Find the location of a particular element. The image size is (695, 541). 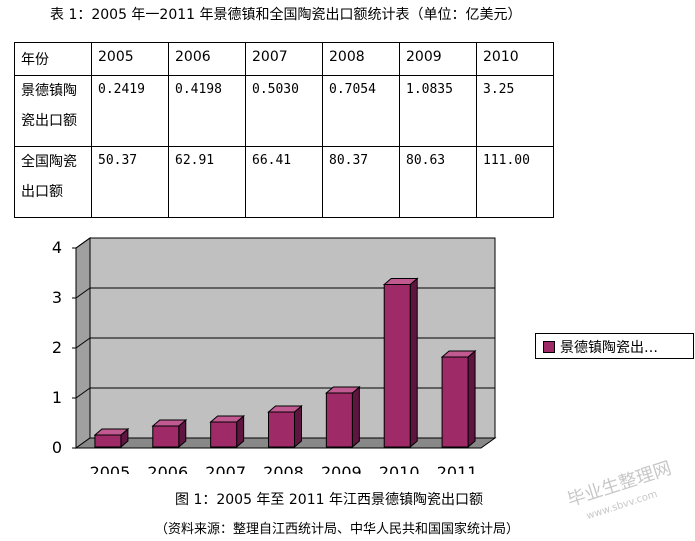

row-label: 景德镇陶 瓷出口额 is located at coordinates (53, 111).